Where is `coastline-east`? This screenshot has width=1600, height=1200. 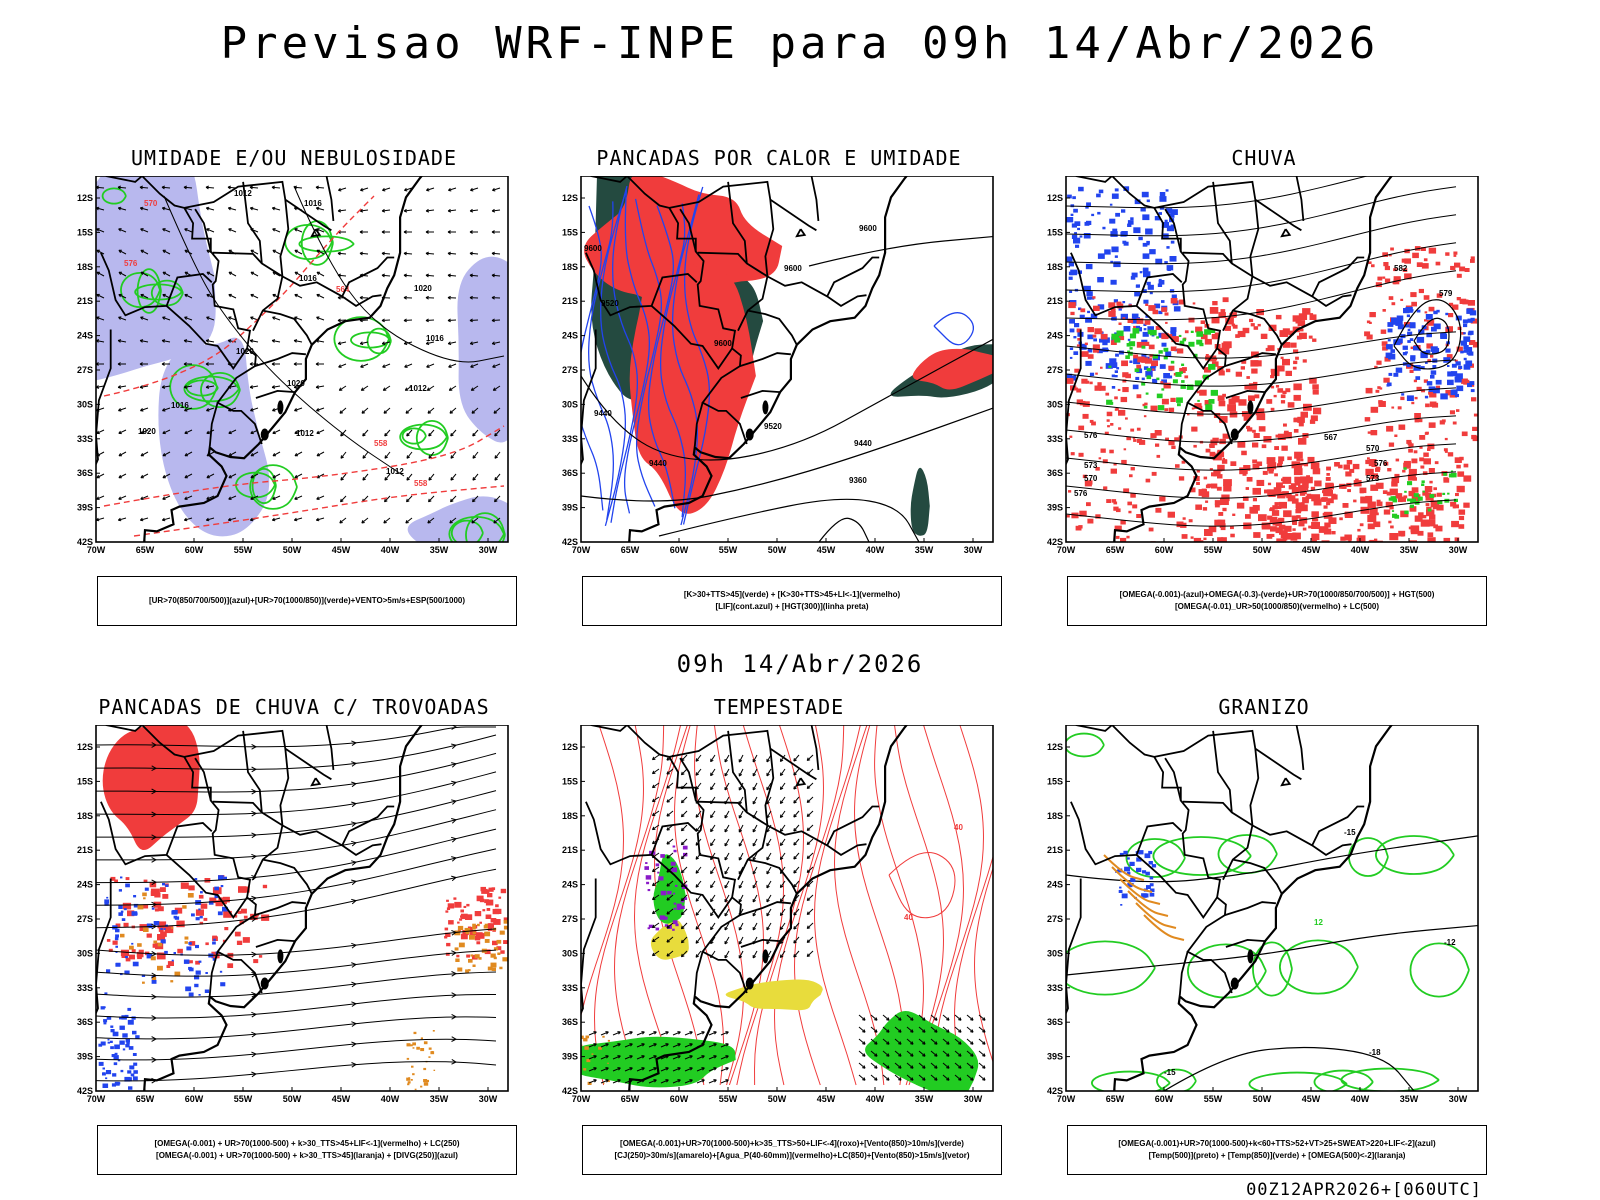 coastline-east is located at coordinates (768, 908).